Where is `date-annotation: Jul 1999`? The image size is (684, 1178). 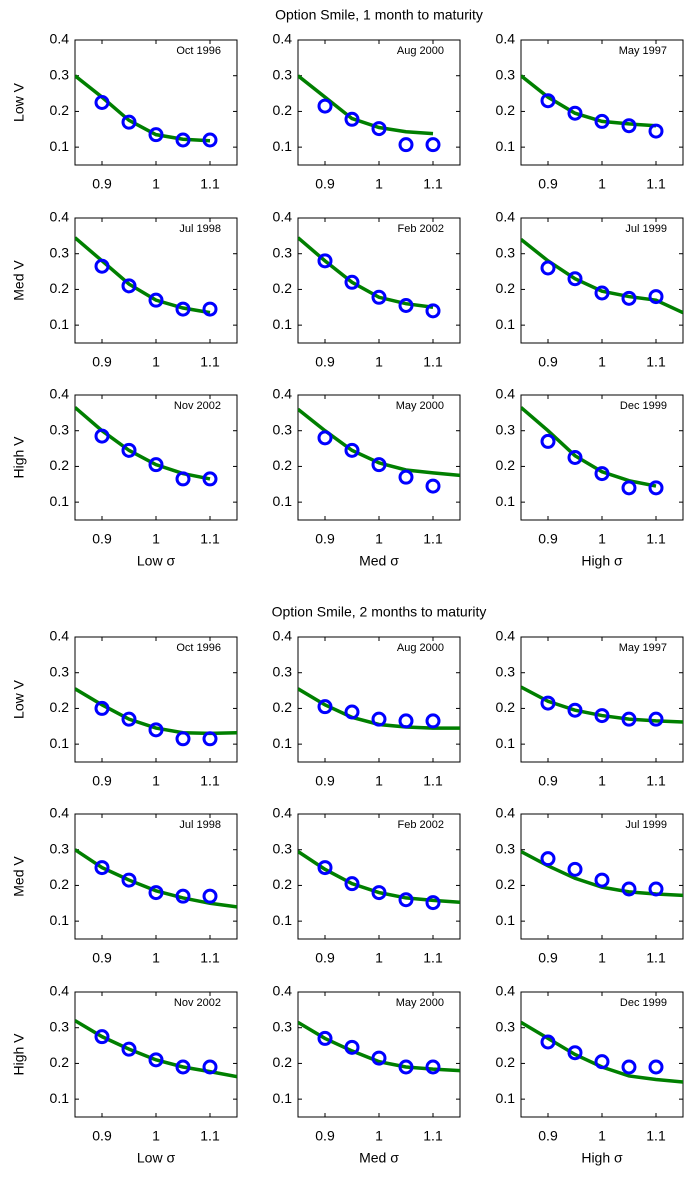 date-annotation: Jul 1999 is located at coordinates (646, 229).